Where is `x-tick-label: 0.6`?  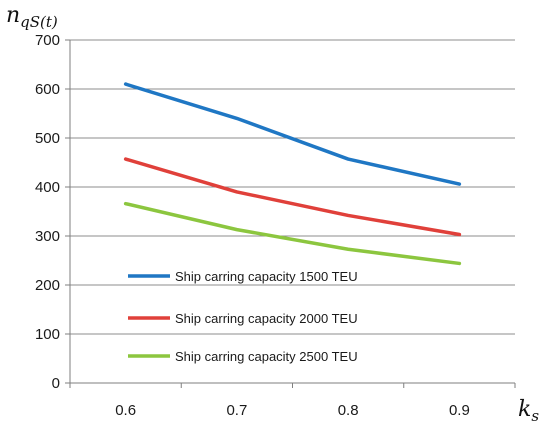 x-tick-label: 0.6 is located at coordinates (125, 410).